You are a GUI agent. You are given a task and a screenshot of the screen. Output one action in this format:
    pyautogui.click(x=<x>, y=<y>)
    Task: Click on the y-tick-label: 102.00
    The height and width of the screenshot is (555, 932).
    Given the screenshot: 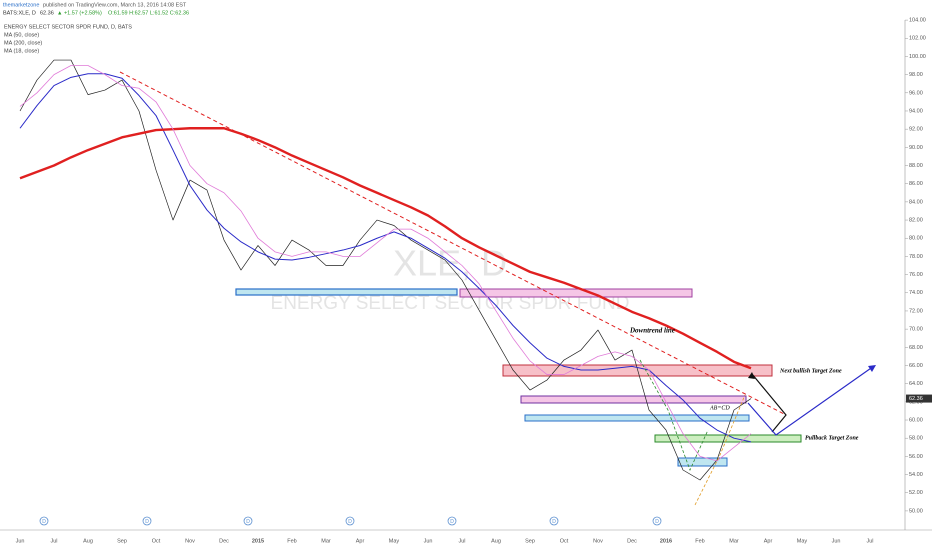 What is the action you would take?
    pyautogui.click(x=917, y=39)
    